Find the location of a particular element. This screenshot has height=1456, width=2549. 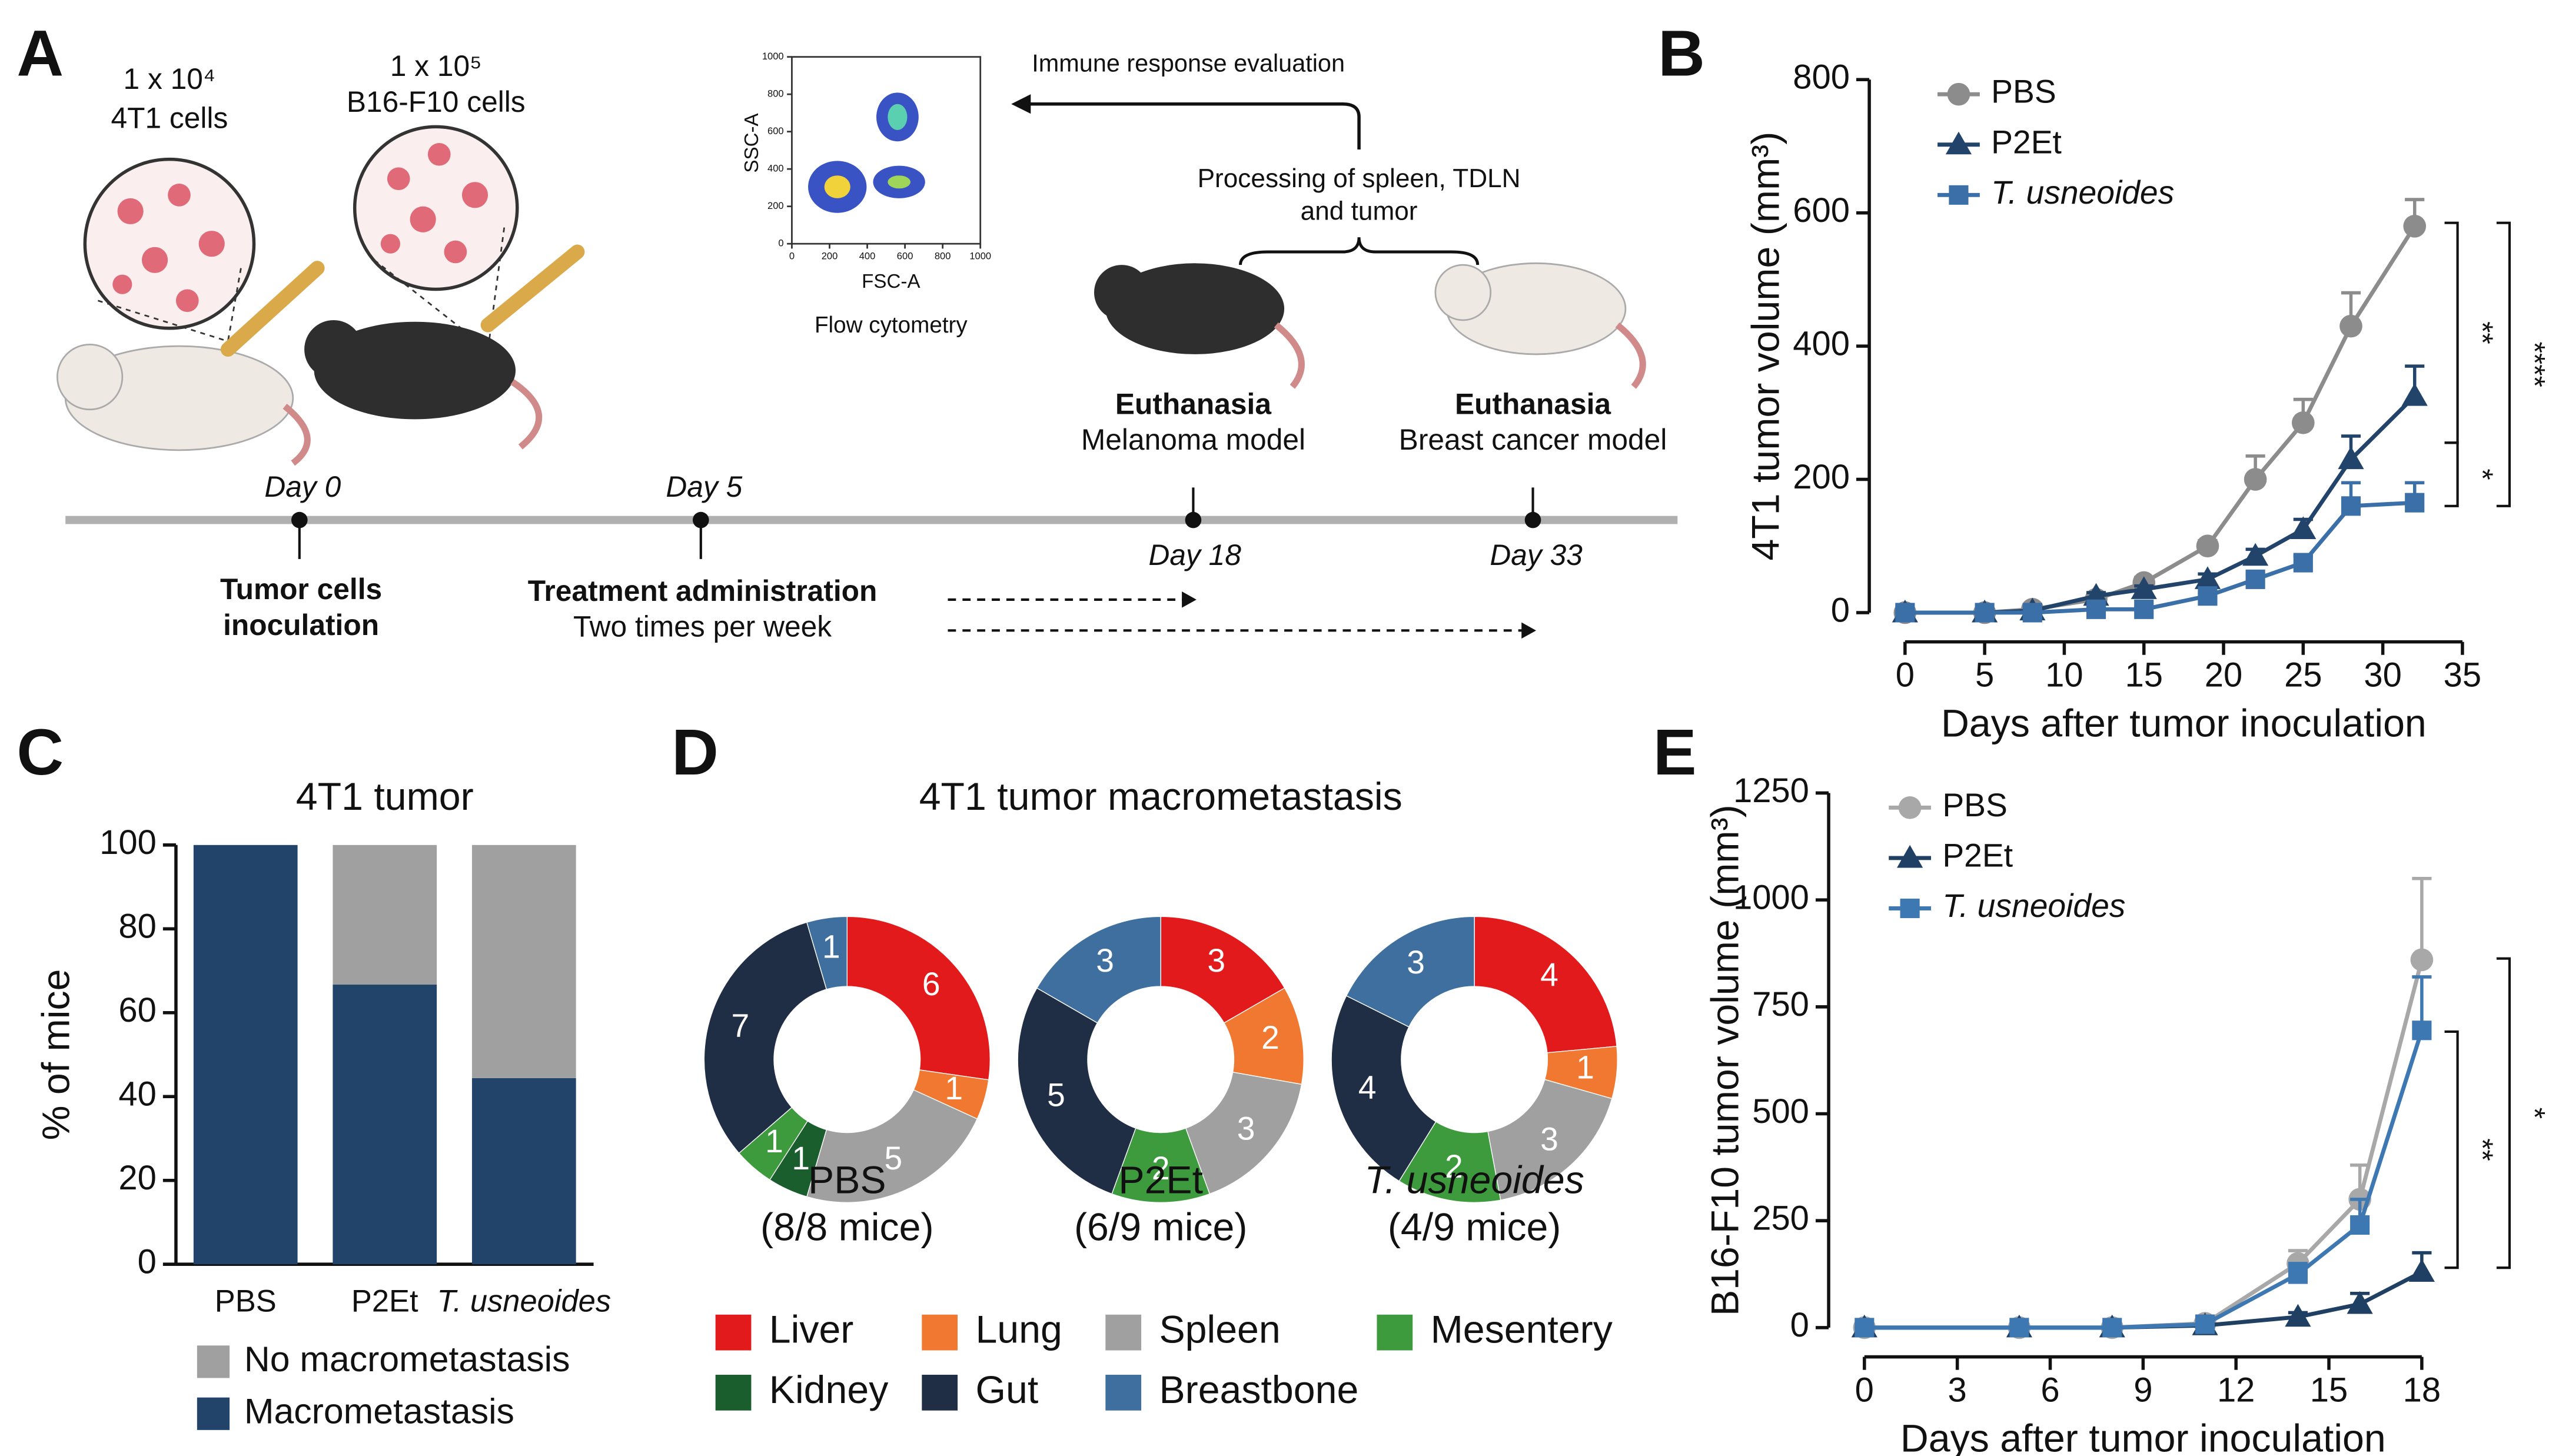

event: Two times per week is located at coordinates (702, 626).